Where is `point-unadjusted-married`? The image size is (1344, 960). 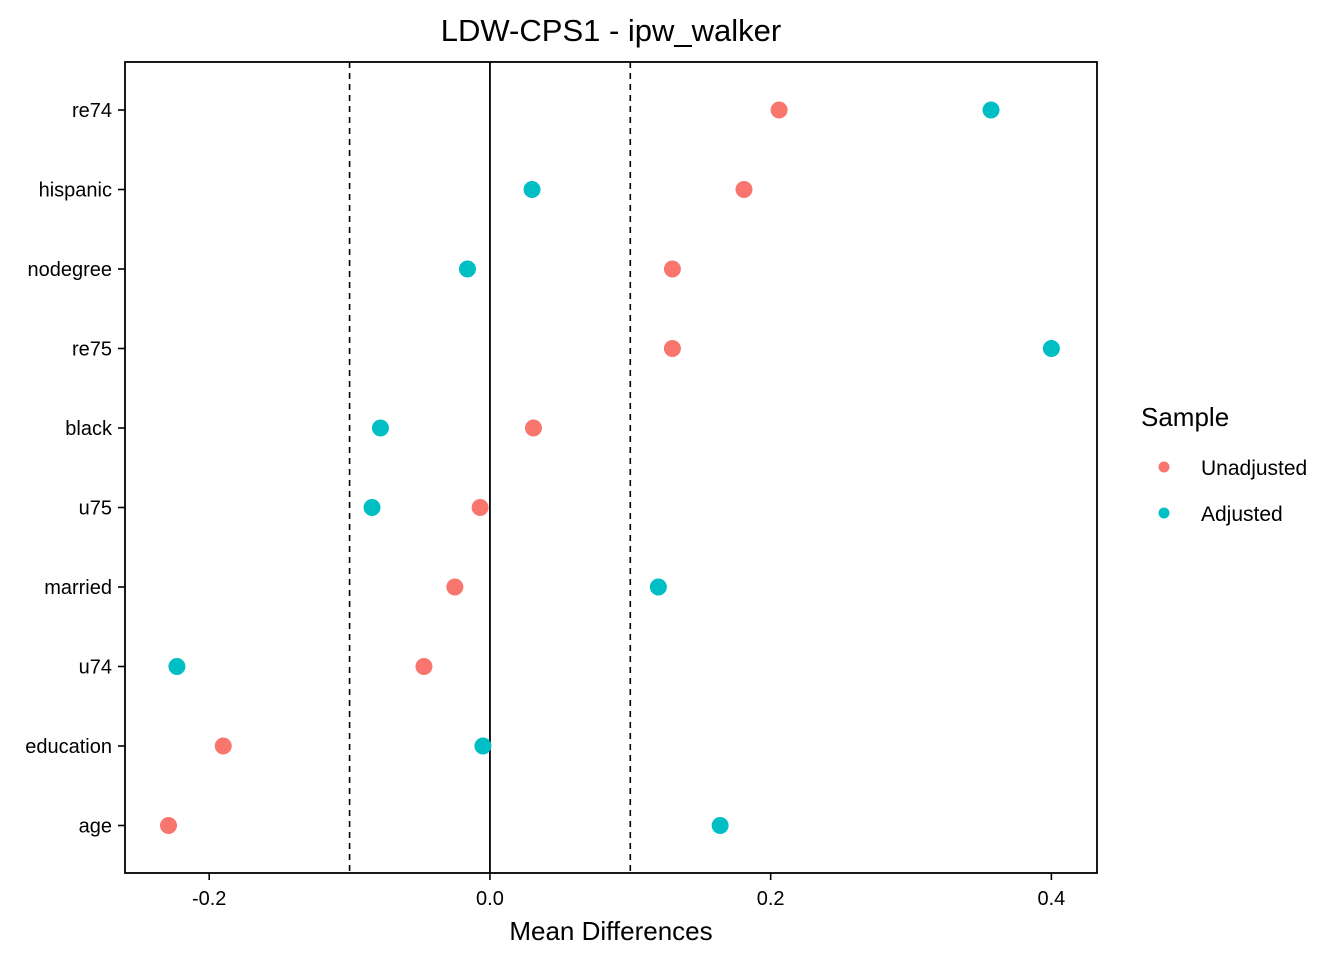
point-unadjusted-married is located at coordinates (455, 587).